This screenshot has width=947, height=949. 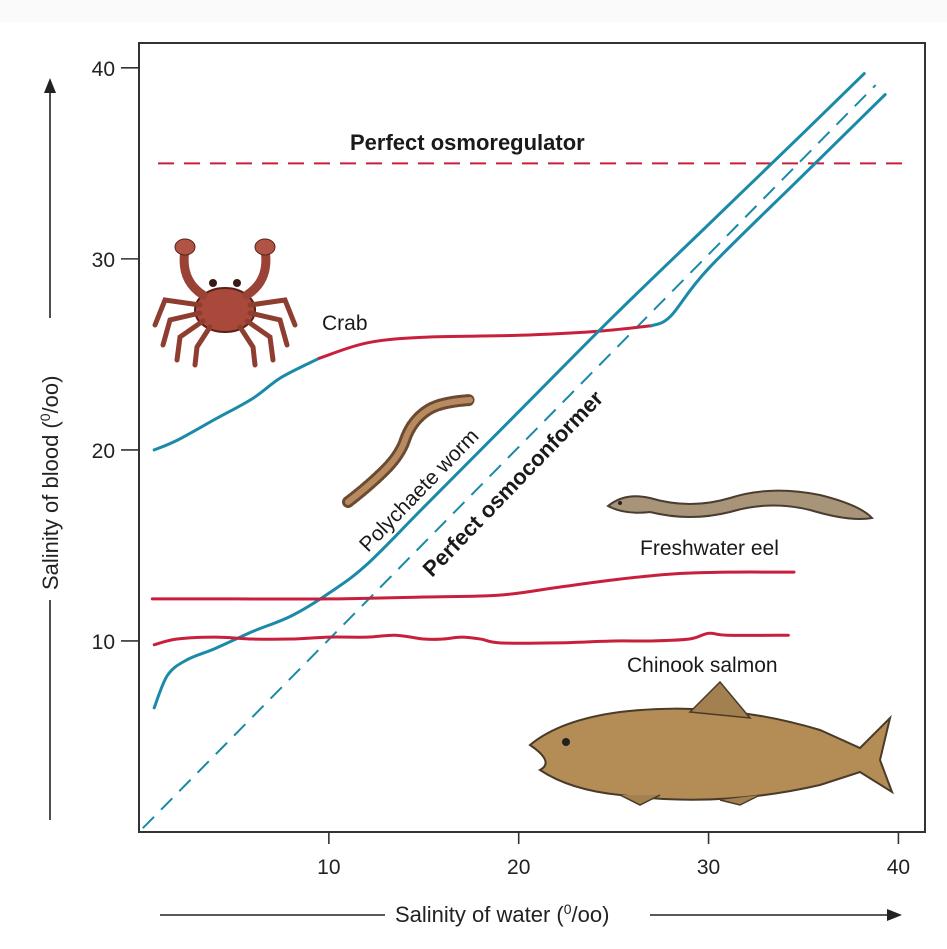 I want to click on annotation-perfect-osmoregulator: Perfect osmoregulator, so click(x=467, y=142).